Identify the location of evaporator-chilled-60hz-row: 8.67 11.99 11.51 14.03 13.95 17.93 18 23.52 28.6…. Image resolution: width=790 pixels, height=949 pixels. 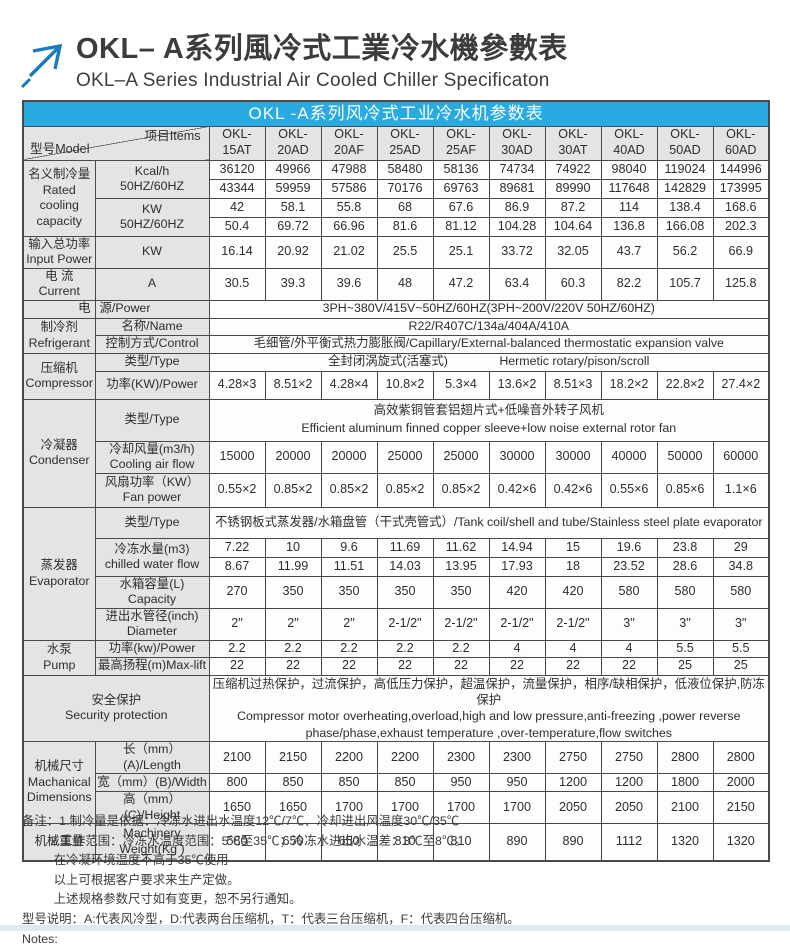
(396, 566).